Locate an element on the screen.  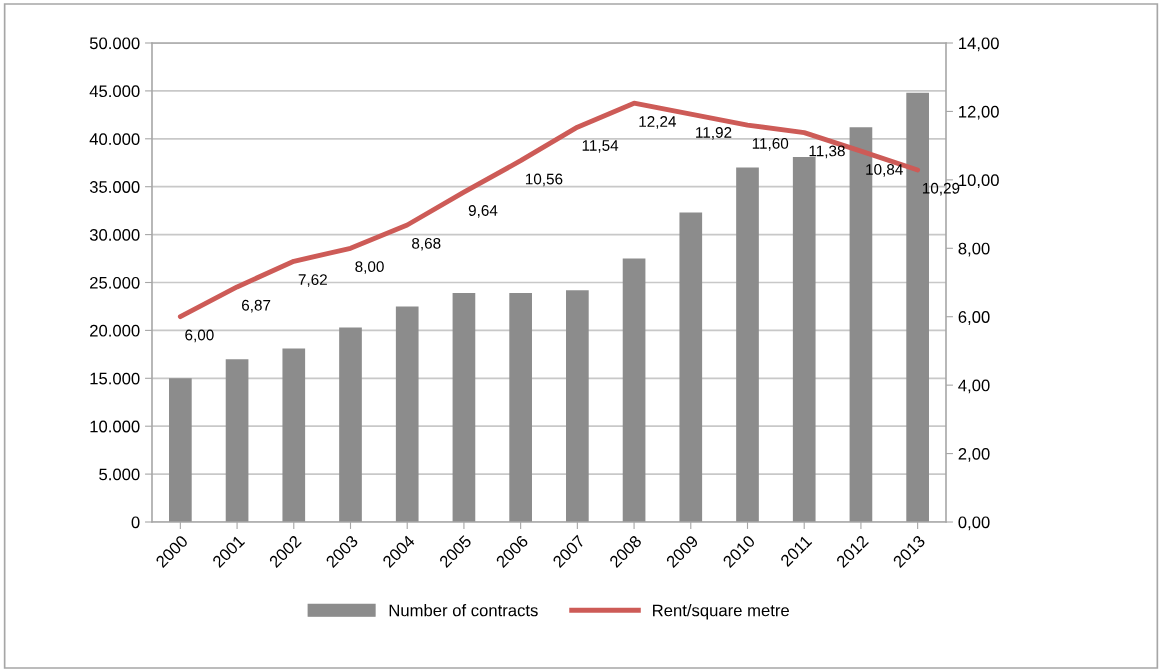
data-label: 11,38 is located at coordinates (827, 152).